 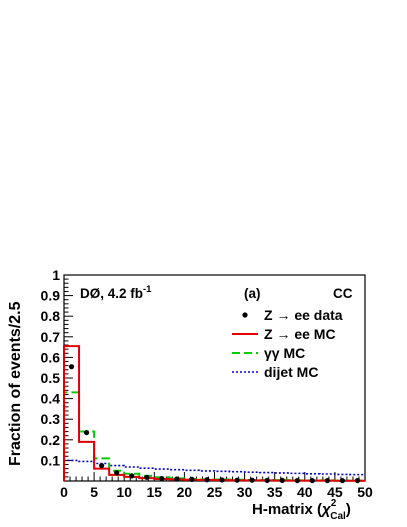 What do you see at coordinates (51, 378) in the screenshot?
I see `y-tick-label: 0.5` at bounding box center [51, 378].